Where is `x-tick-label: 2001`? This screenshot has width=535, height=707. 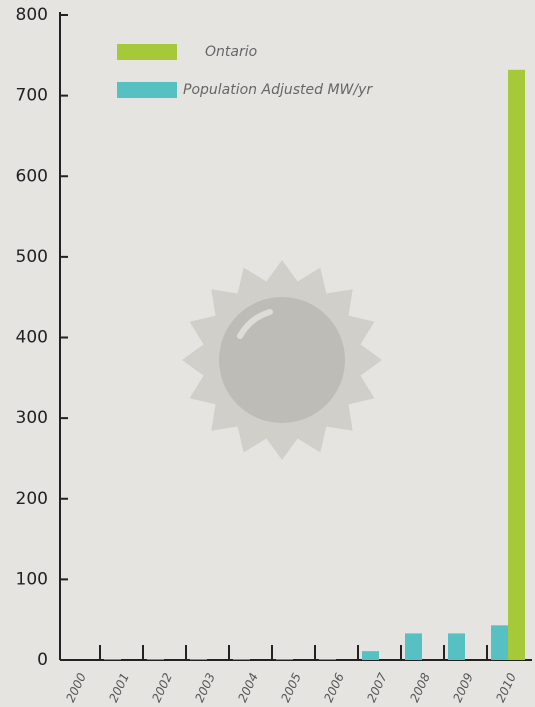
x-tick-label: 2001 is located at coordinates (119, 688).